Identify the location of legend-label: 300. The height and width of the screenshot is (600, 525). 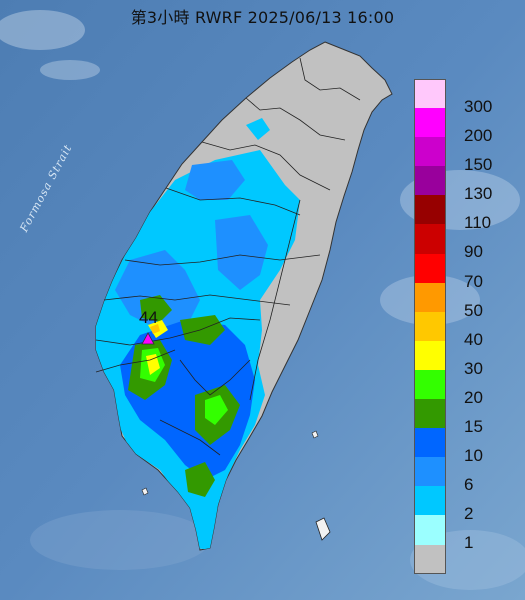
(478, 106).